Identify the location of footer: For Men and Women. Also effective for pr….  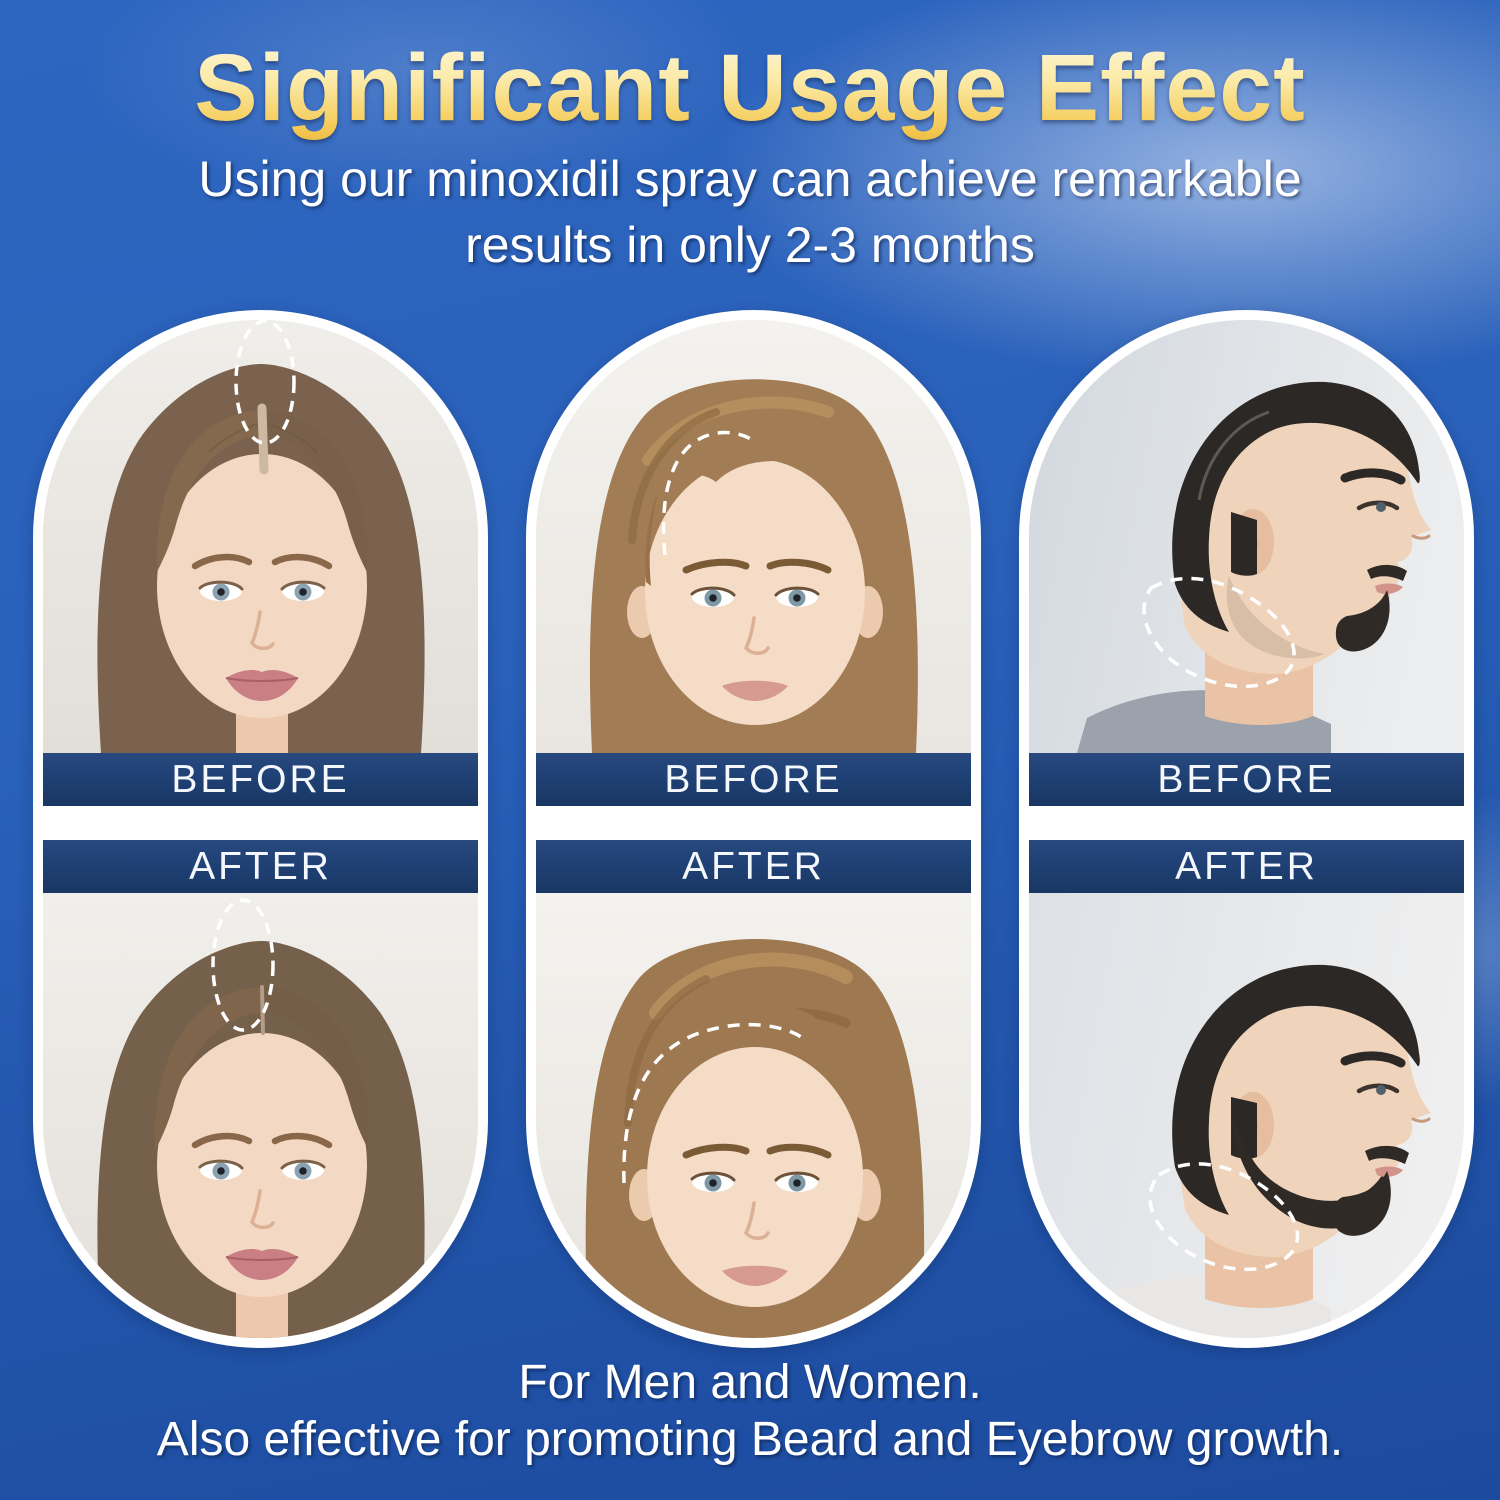
(750, 1411).